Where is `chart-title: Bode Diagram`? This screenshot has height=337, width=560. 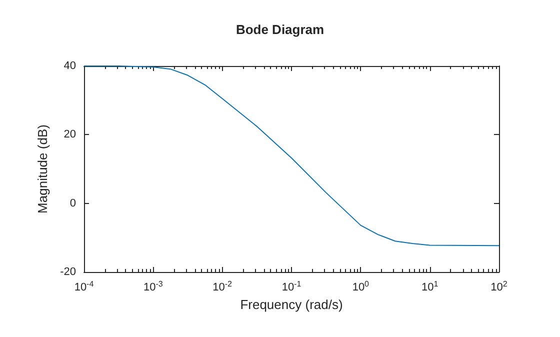 chart-title: Bode Diagram is located at coordinates (280, 29).